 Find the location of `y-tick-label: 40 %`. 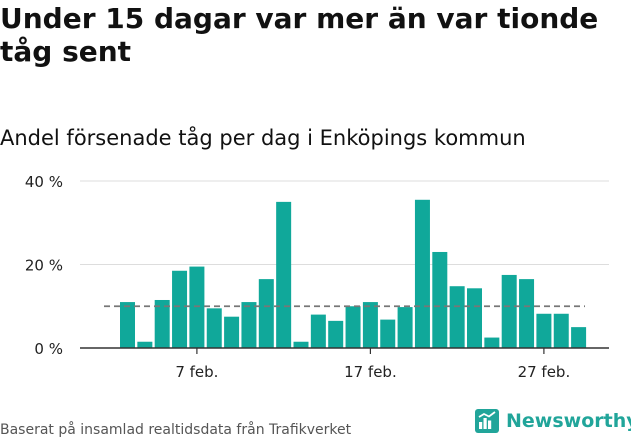

y-tick-label: 40 % is located at coordinates (44, 182).